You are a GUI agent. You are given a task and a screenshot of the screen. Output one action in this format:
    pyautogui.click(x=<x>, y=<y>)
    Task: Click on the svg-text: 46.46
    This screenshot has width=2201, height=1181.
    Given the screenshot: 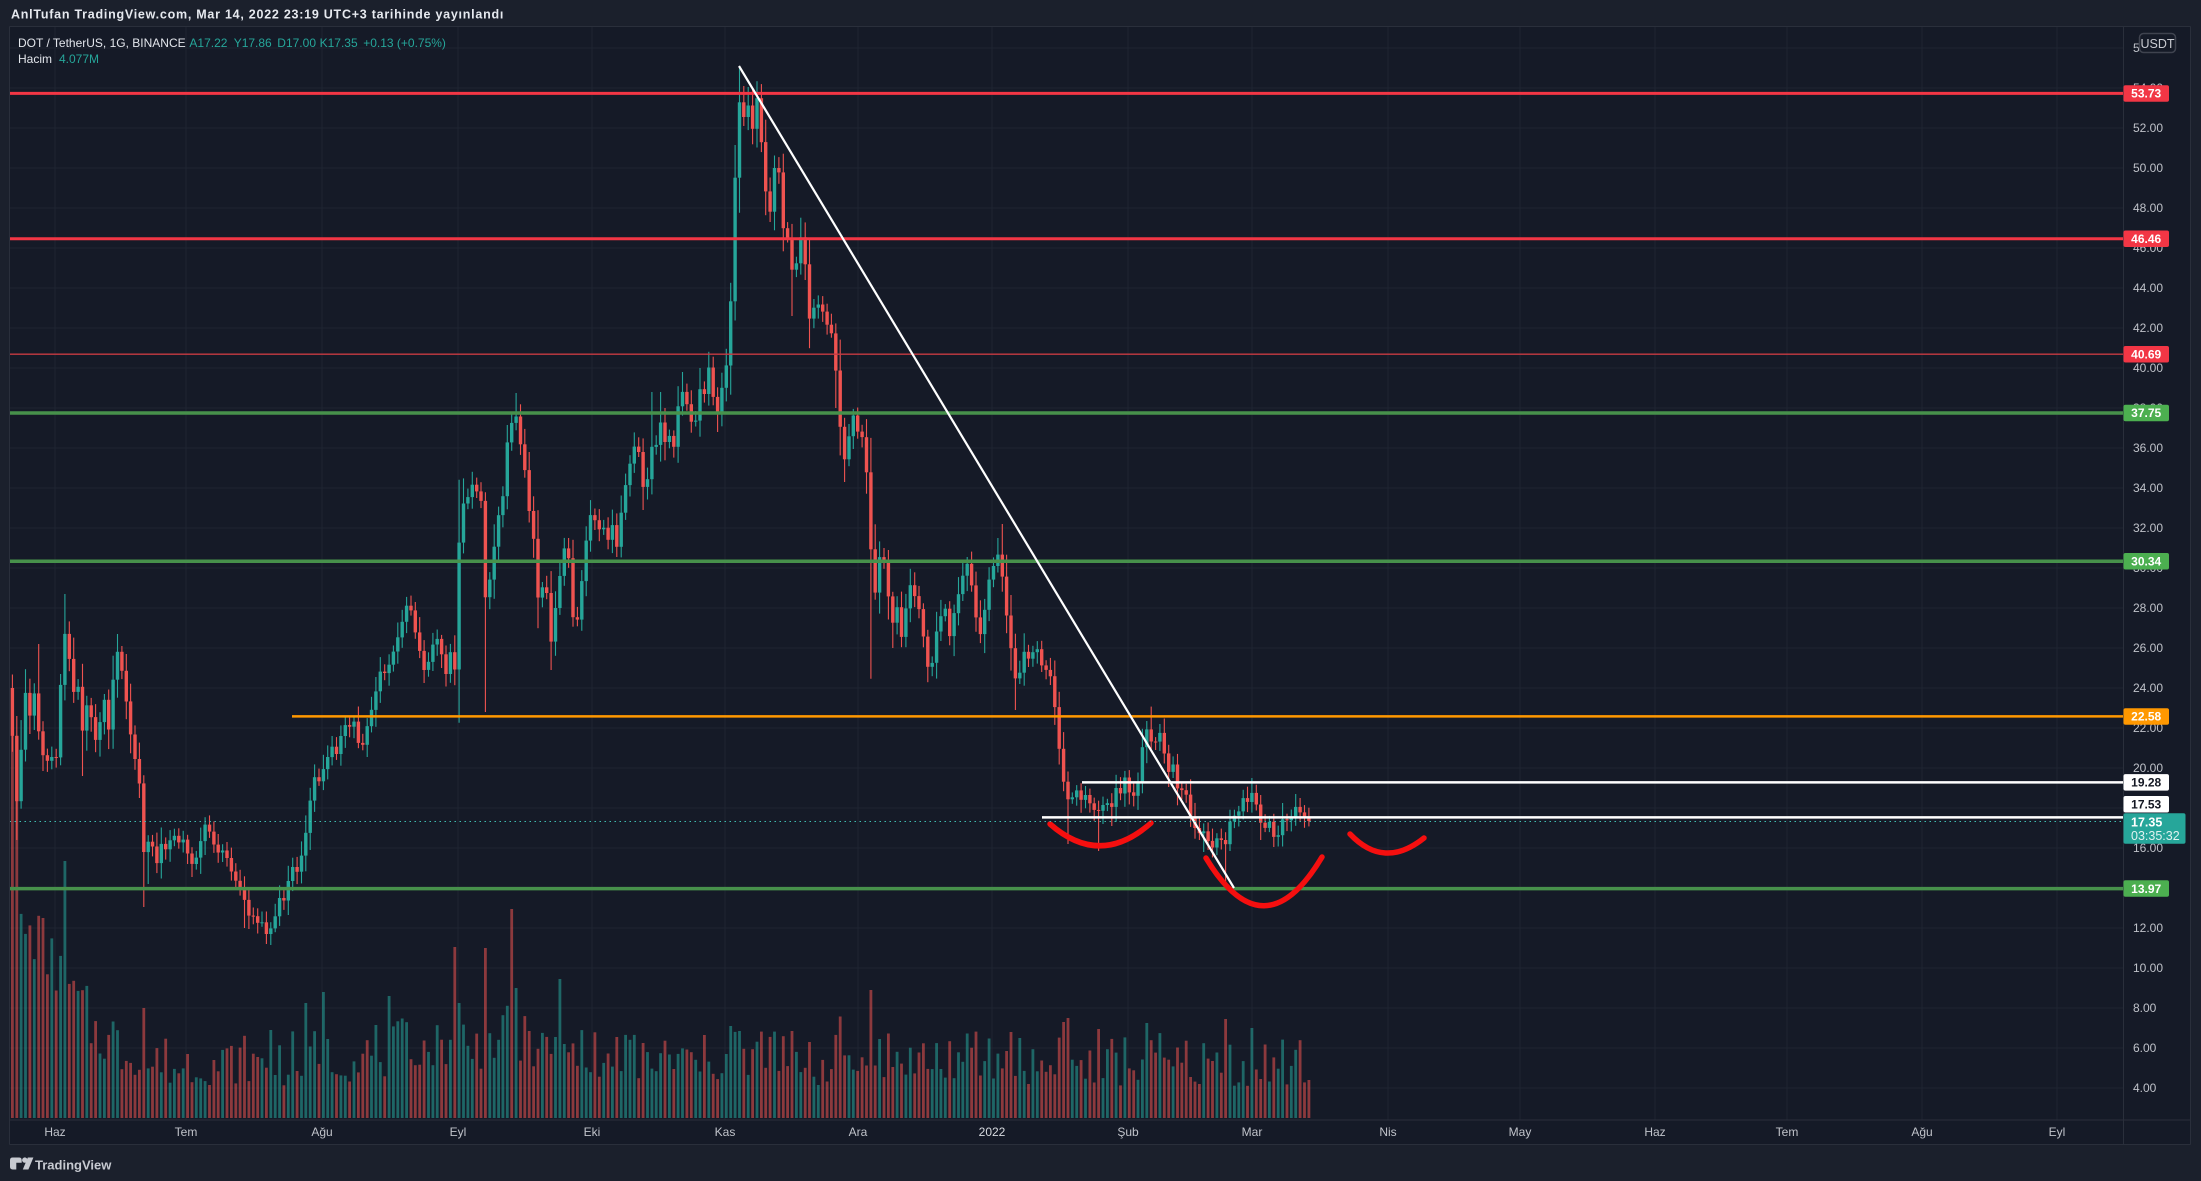 What is the action you would take?
    pyautogui.click(x=2146, y=239)
    